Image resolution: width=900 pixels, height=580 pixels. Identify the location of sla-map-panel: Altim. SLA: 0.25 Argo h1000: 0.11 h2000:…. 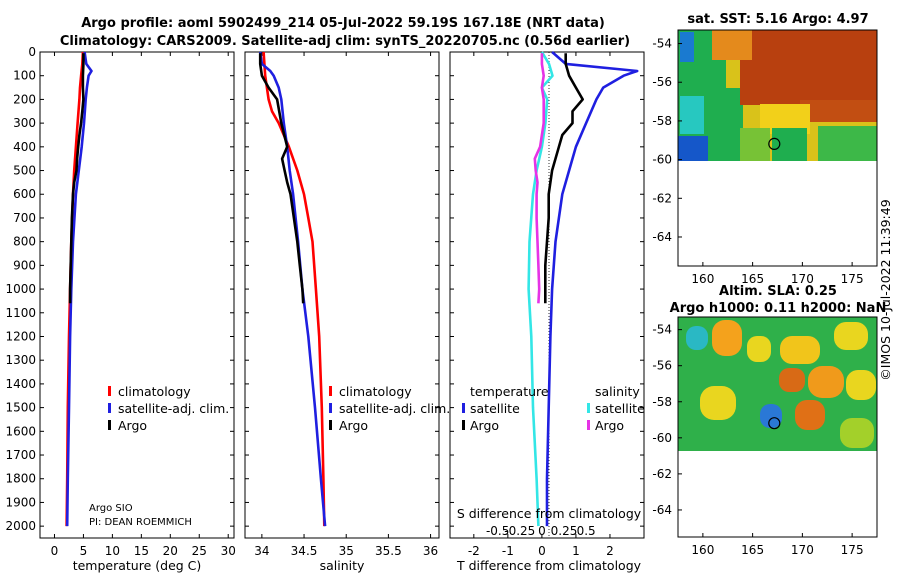
(769, 420).